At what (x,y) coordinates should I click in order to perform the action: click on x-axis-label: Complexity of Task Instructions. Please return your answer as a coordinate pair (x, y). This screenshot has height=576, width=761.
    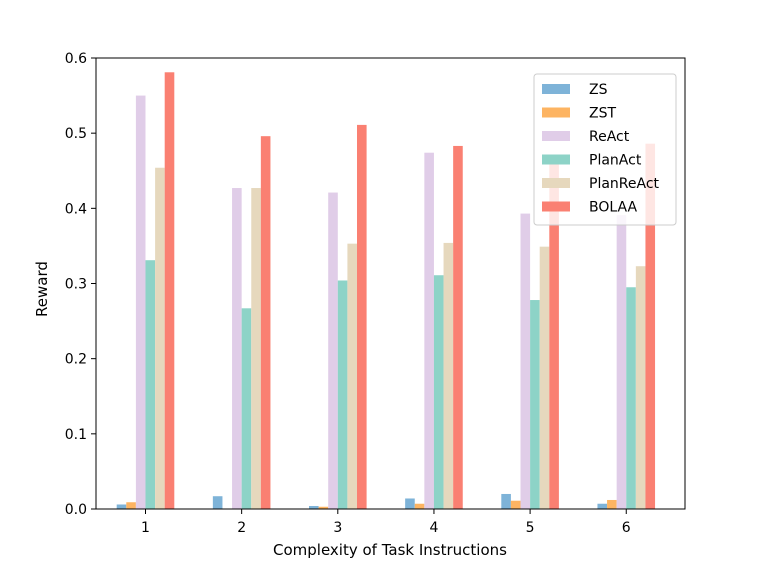
    Looking at the image, I should click on (390, 550).